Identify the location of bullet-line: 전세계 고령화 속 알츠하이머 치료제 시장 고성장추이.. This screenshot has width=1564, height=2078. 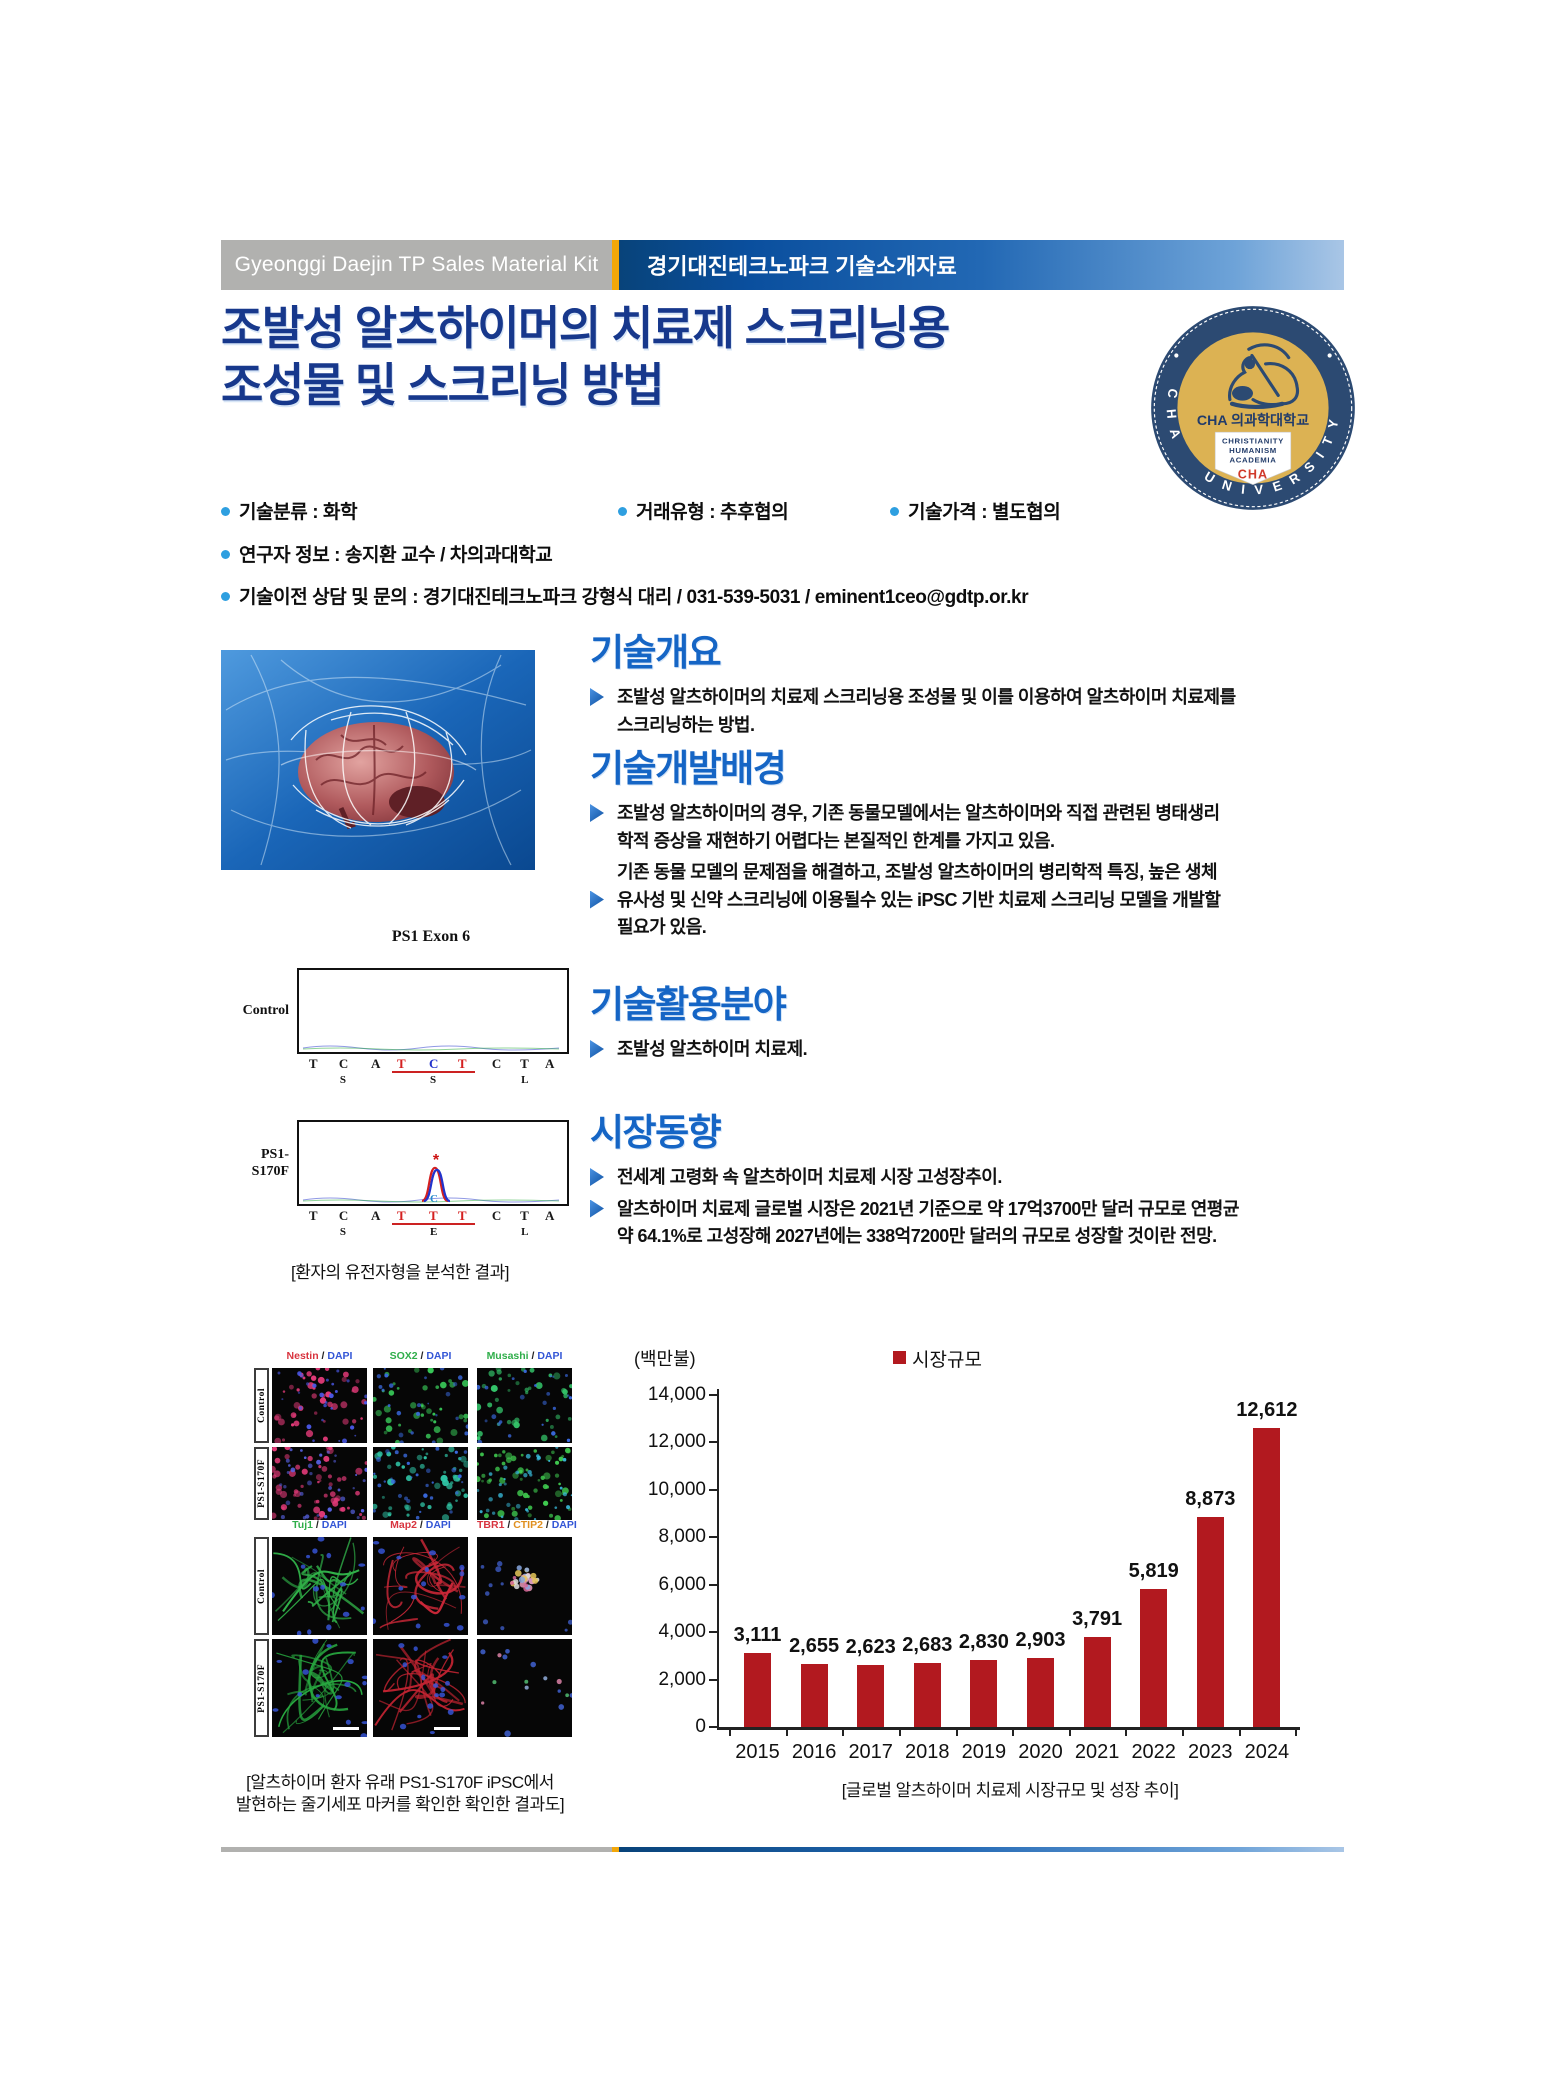
(809, 1177).